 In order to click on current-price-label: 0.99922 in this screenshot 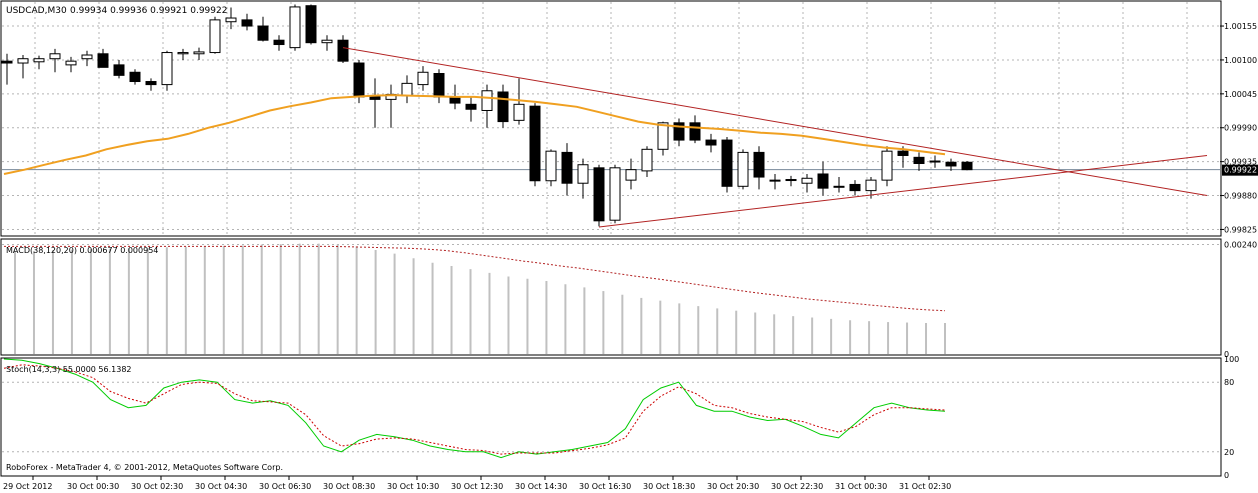, I will do `click(1240, 170)`.